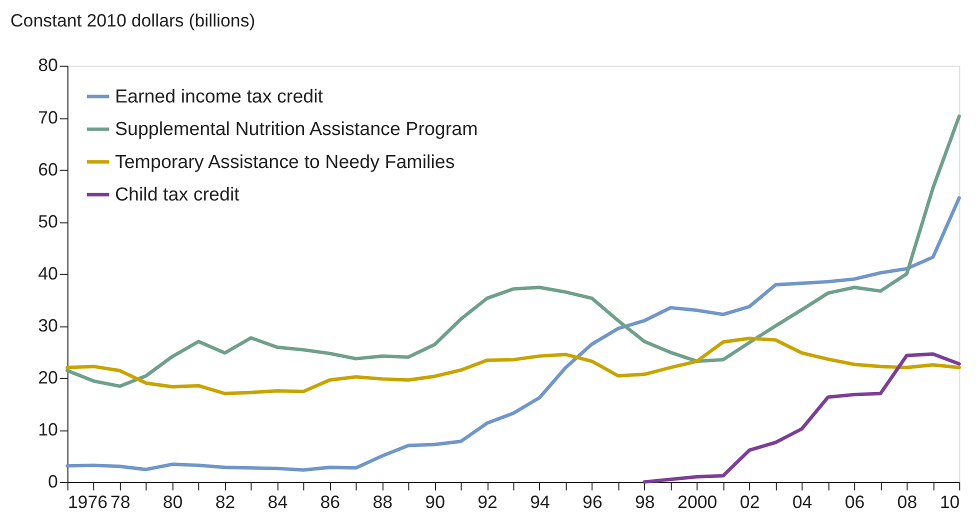 The width and height of the screenshot is (979, 531). I want to click on legend-label: Supplemental Nutrition Assistance Program, so click(296, 129).